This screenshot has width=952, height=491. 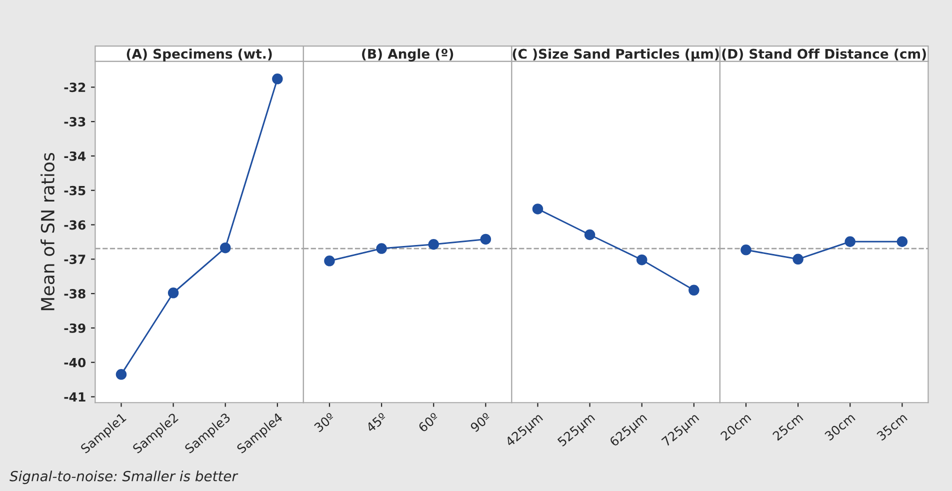 What do you see at coordinates (199, 55) in the screenshot?
I see `chart-title: (A) Specimens (wt.)` at bounding box center [199, 55].